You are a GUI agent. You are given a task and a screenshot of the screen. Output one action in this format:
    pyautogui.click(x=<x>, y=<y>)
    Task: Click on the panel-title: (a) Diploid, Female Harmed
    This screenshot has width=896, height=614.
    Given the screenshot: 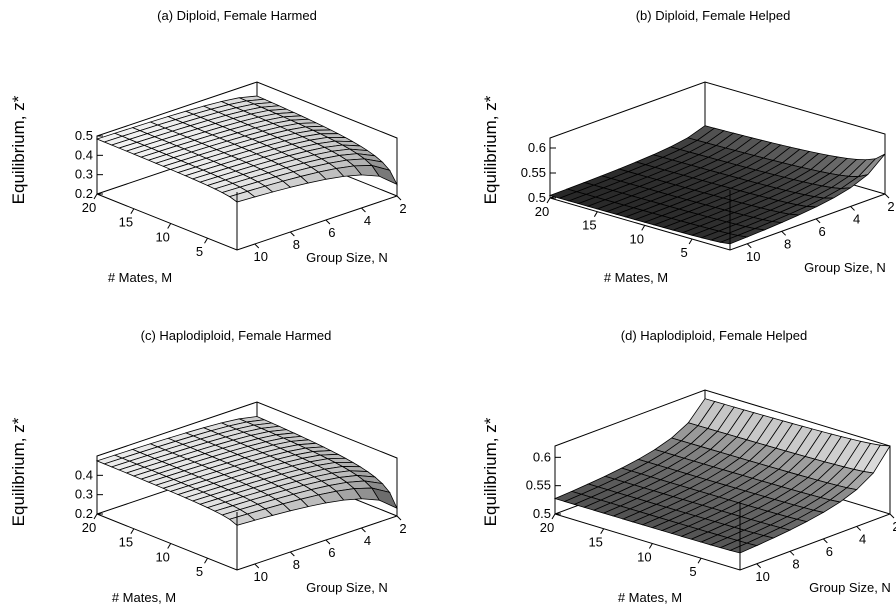 What is the action you would take?
    pyautogui.click(x=237, y=15)
    